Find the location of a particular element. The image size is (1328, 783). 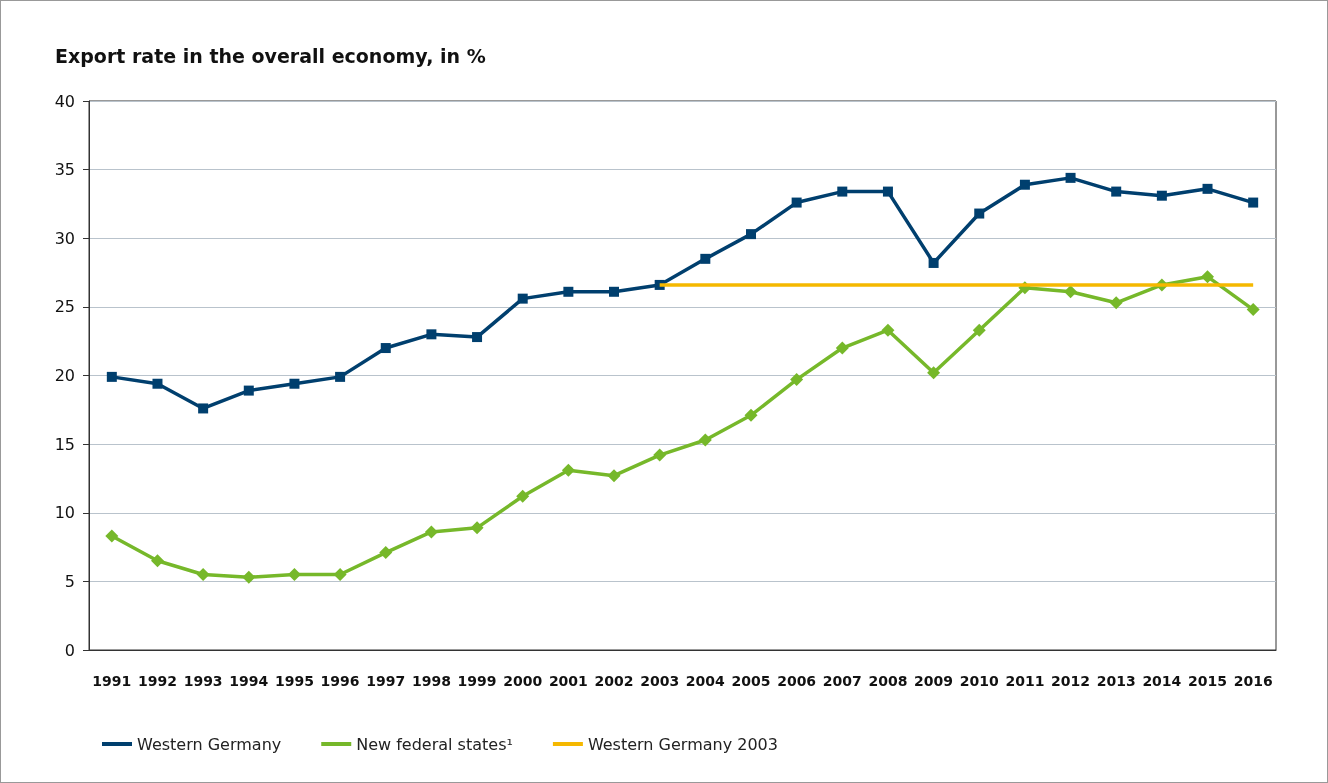

y-tick-label: 30 is located at coordinates (64, 238).